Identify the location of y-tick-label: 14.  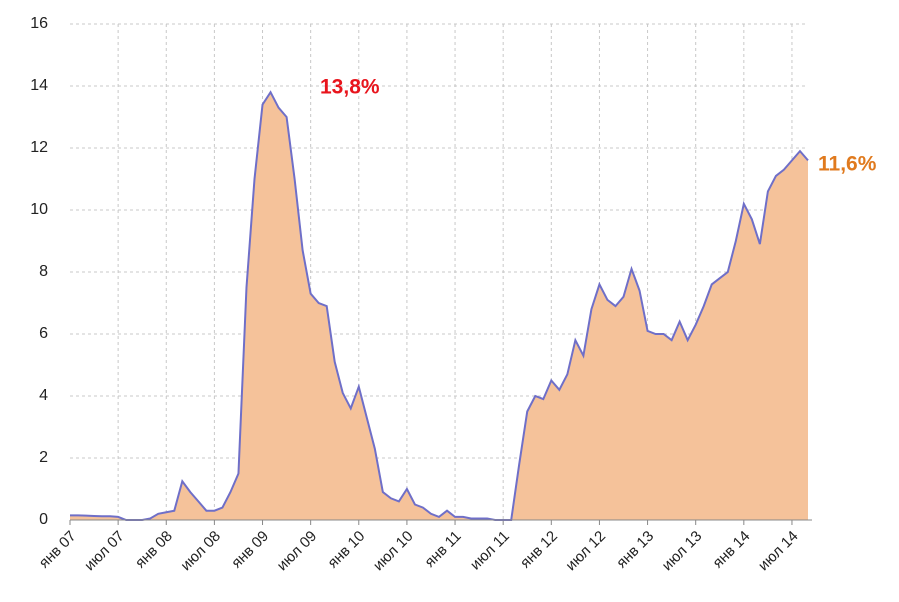
(39, 85).